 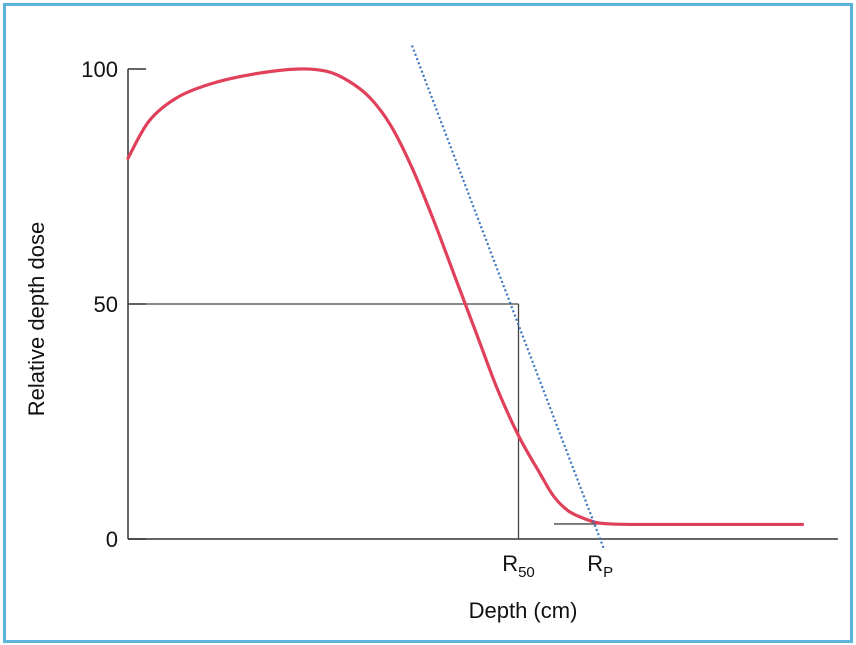 What do you see at coordinates (557, 566) in the screenshot?
I see `depth-markers: R50 RP` at bounding box center [557, 566].